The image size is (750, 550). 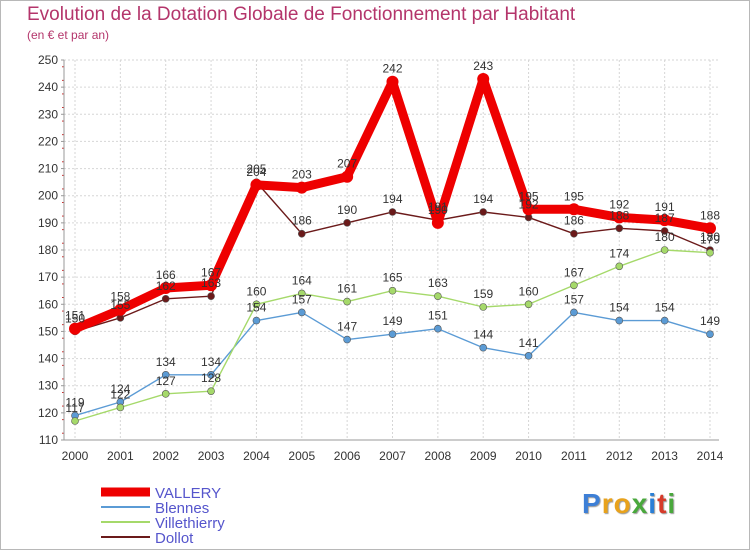 What do you see at coordinates (301, 456) in the screenshot?
I see `x-tick-label: 2005` at bounding box center [301, 456].